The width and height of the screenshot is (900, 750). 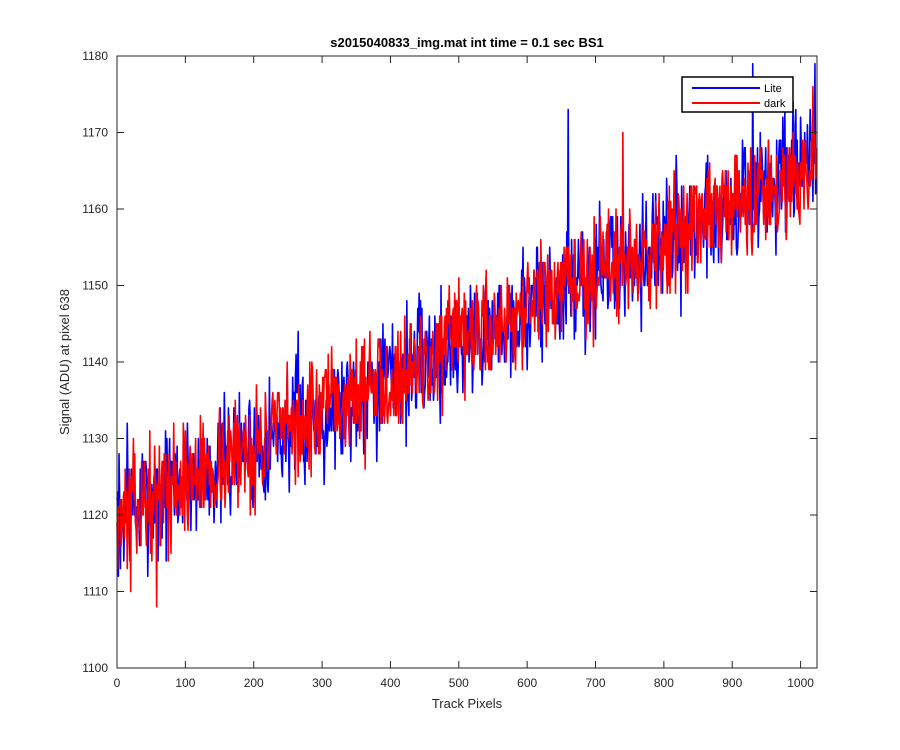 I want to click on x-tick-label: 100, so click(x=185, y=683).